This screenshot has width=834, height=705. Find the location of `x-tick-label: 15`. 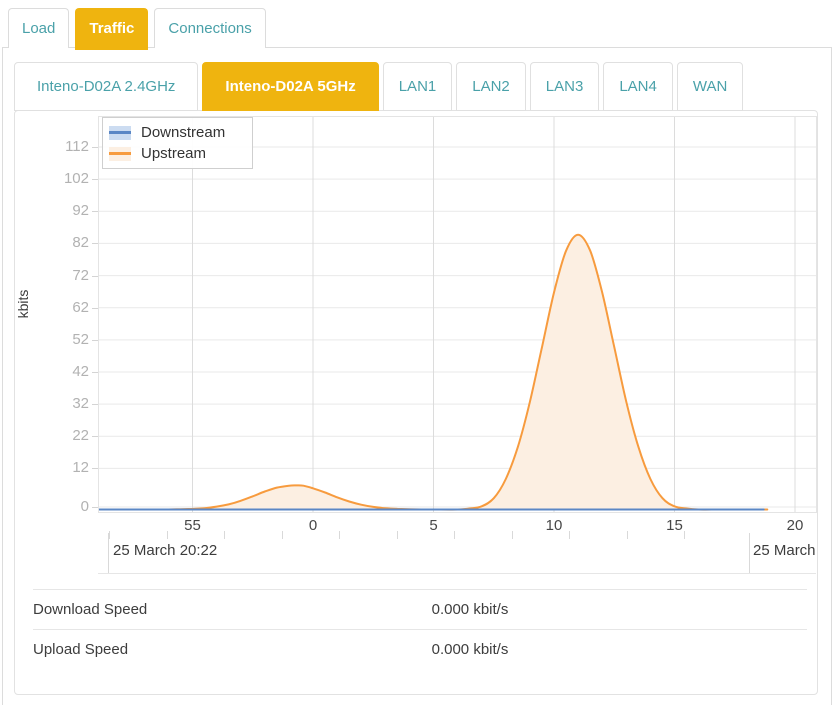

x-tick-label: 15 is located at coordinates (674, 525).